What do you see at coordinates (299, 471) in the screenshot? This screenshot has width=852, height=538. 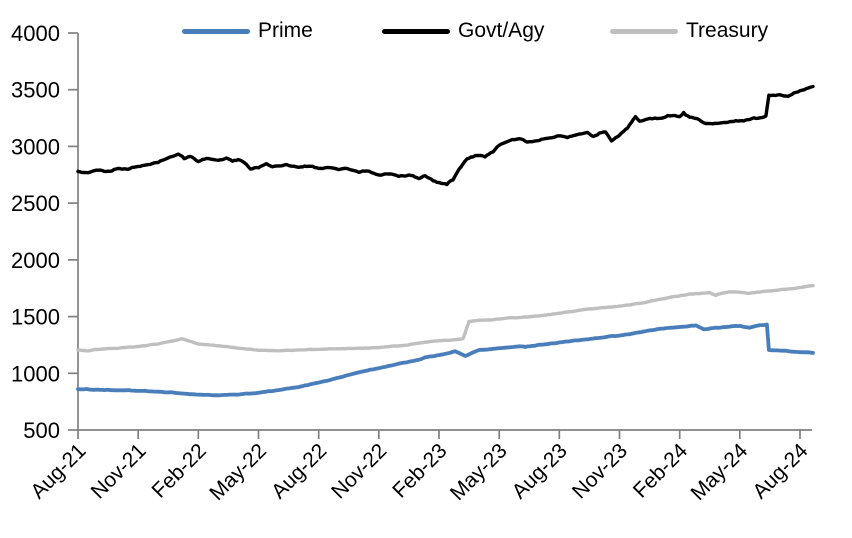 I see `x-tick-label: Aug-22` at bounding box center [299, 471].